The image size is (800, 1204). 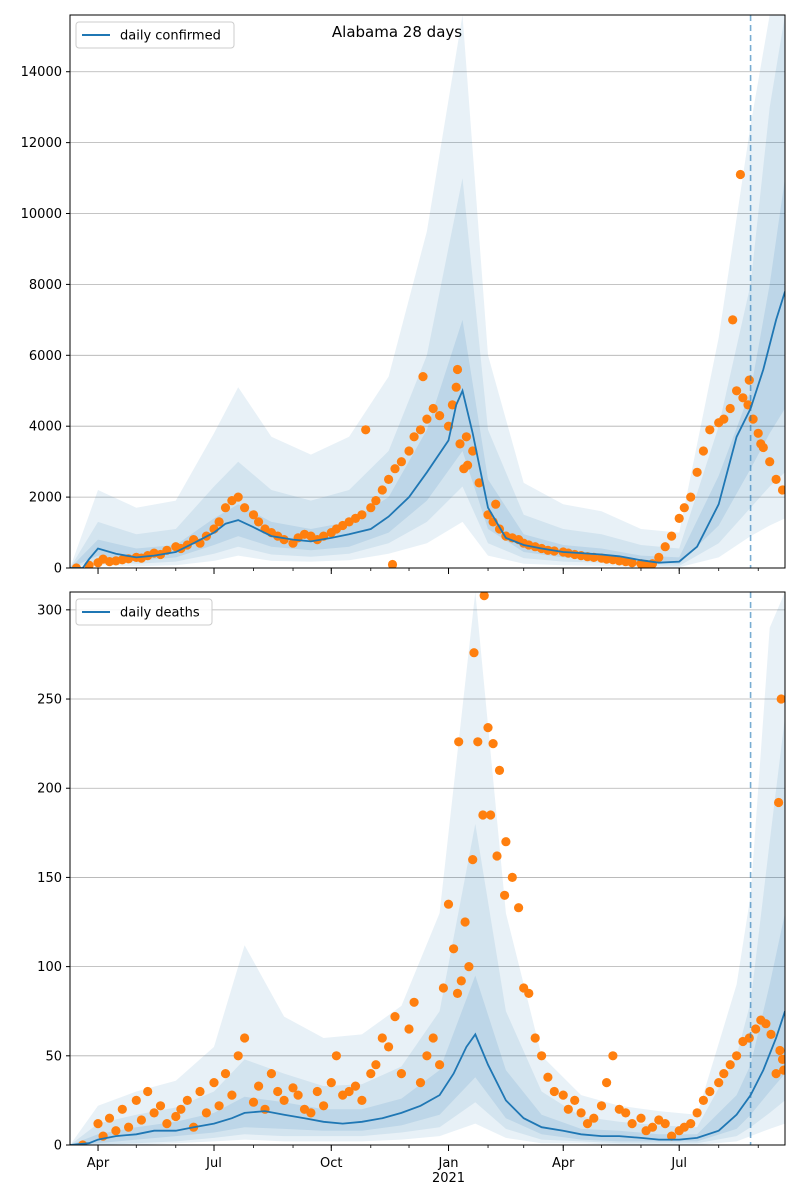 What do you see at coordinates (49, 967) in the screenshot?
I see `y-tick-label: 100` at bounding box center [49, 967].